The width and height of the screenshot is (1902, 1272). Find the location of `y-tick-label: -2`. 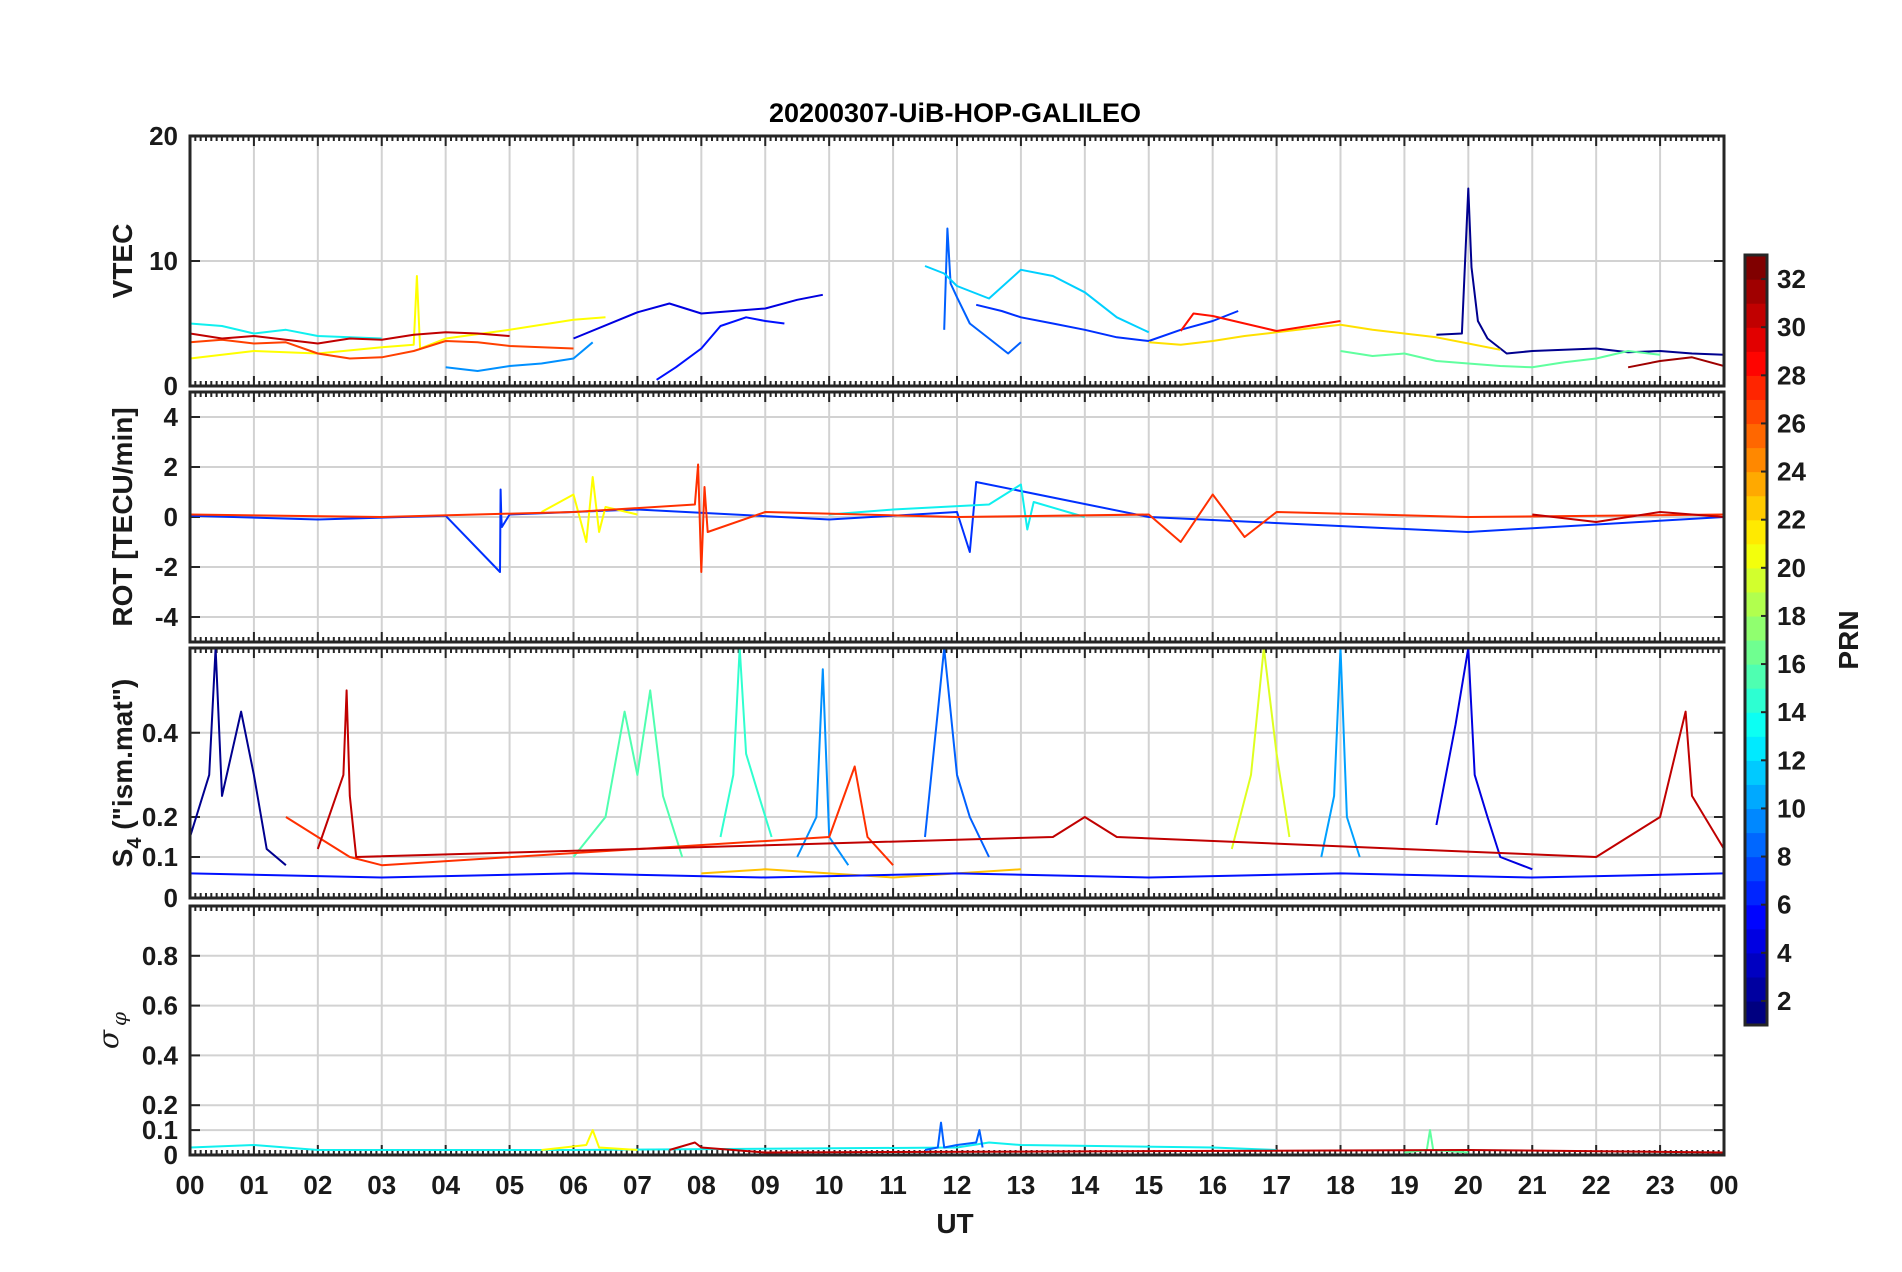

y-tick-label: -2 is located at coordinates (166, 567).